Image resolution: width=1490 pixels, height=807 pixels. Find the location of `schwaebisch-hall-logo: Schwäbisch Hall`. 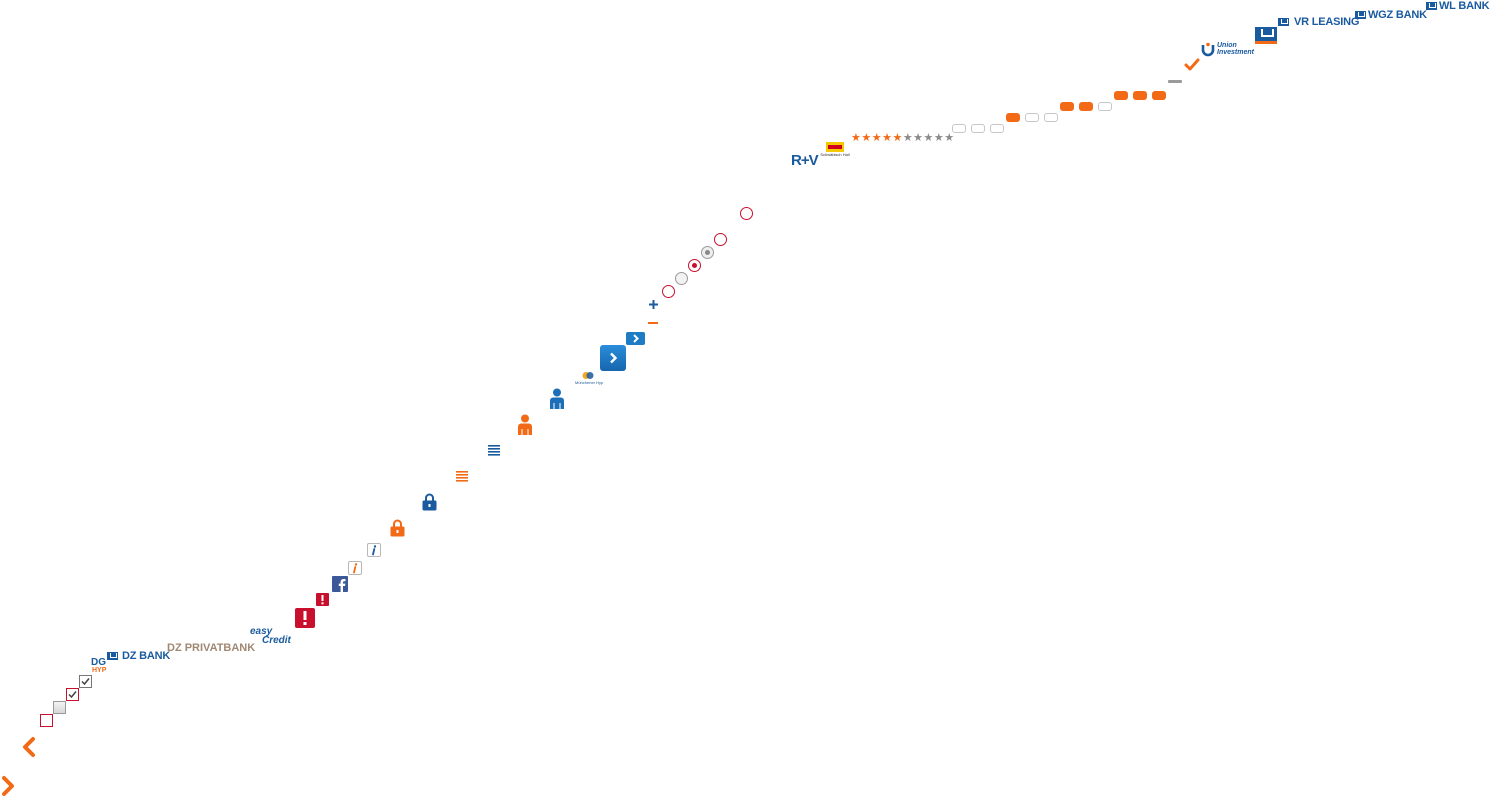

schwaebisch-hall-logo: Schwäbisch Hall is located at coordinates (835, 149).